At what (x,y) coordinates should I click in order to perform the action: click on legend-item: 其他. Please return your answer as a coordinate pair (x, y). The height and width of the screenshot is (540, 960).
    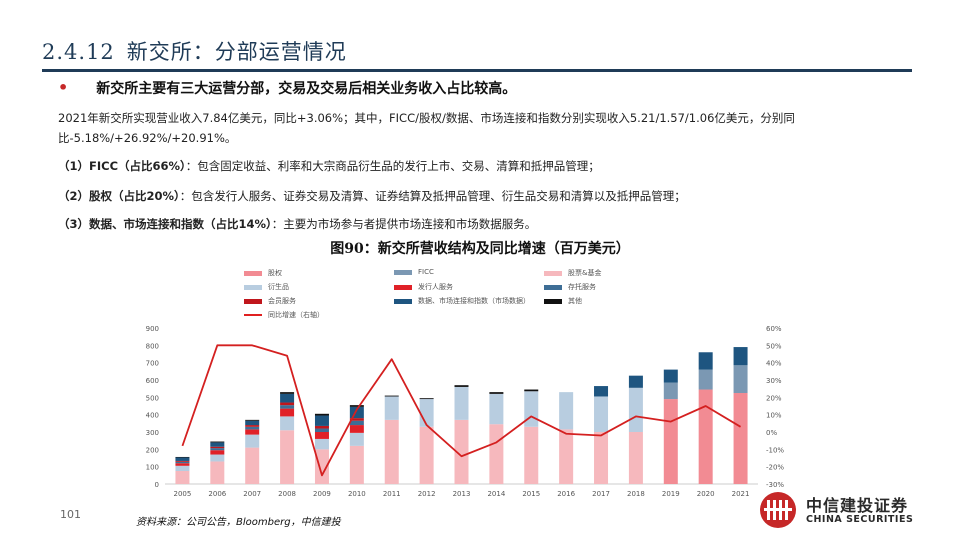
    Looking at the image, I should click on (563, 301).